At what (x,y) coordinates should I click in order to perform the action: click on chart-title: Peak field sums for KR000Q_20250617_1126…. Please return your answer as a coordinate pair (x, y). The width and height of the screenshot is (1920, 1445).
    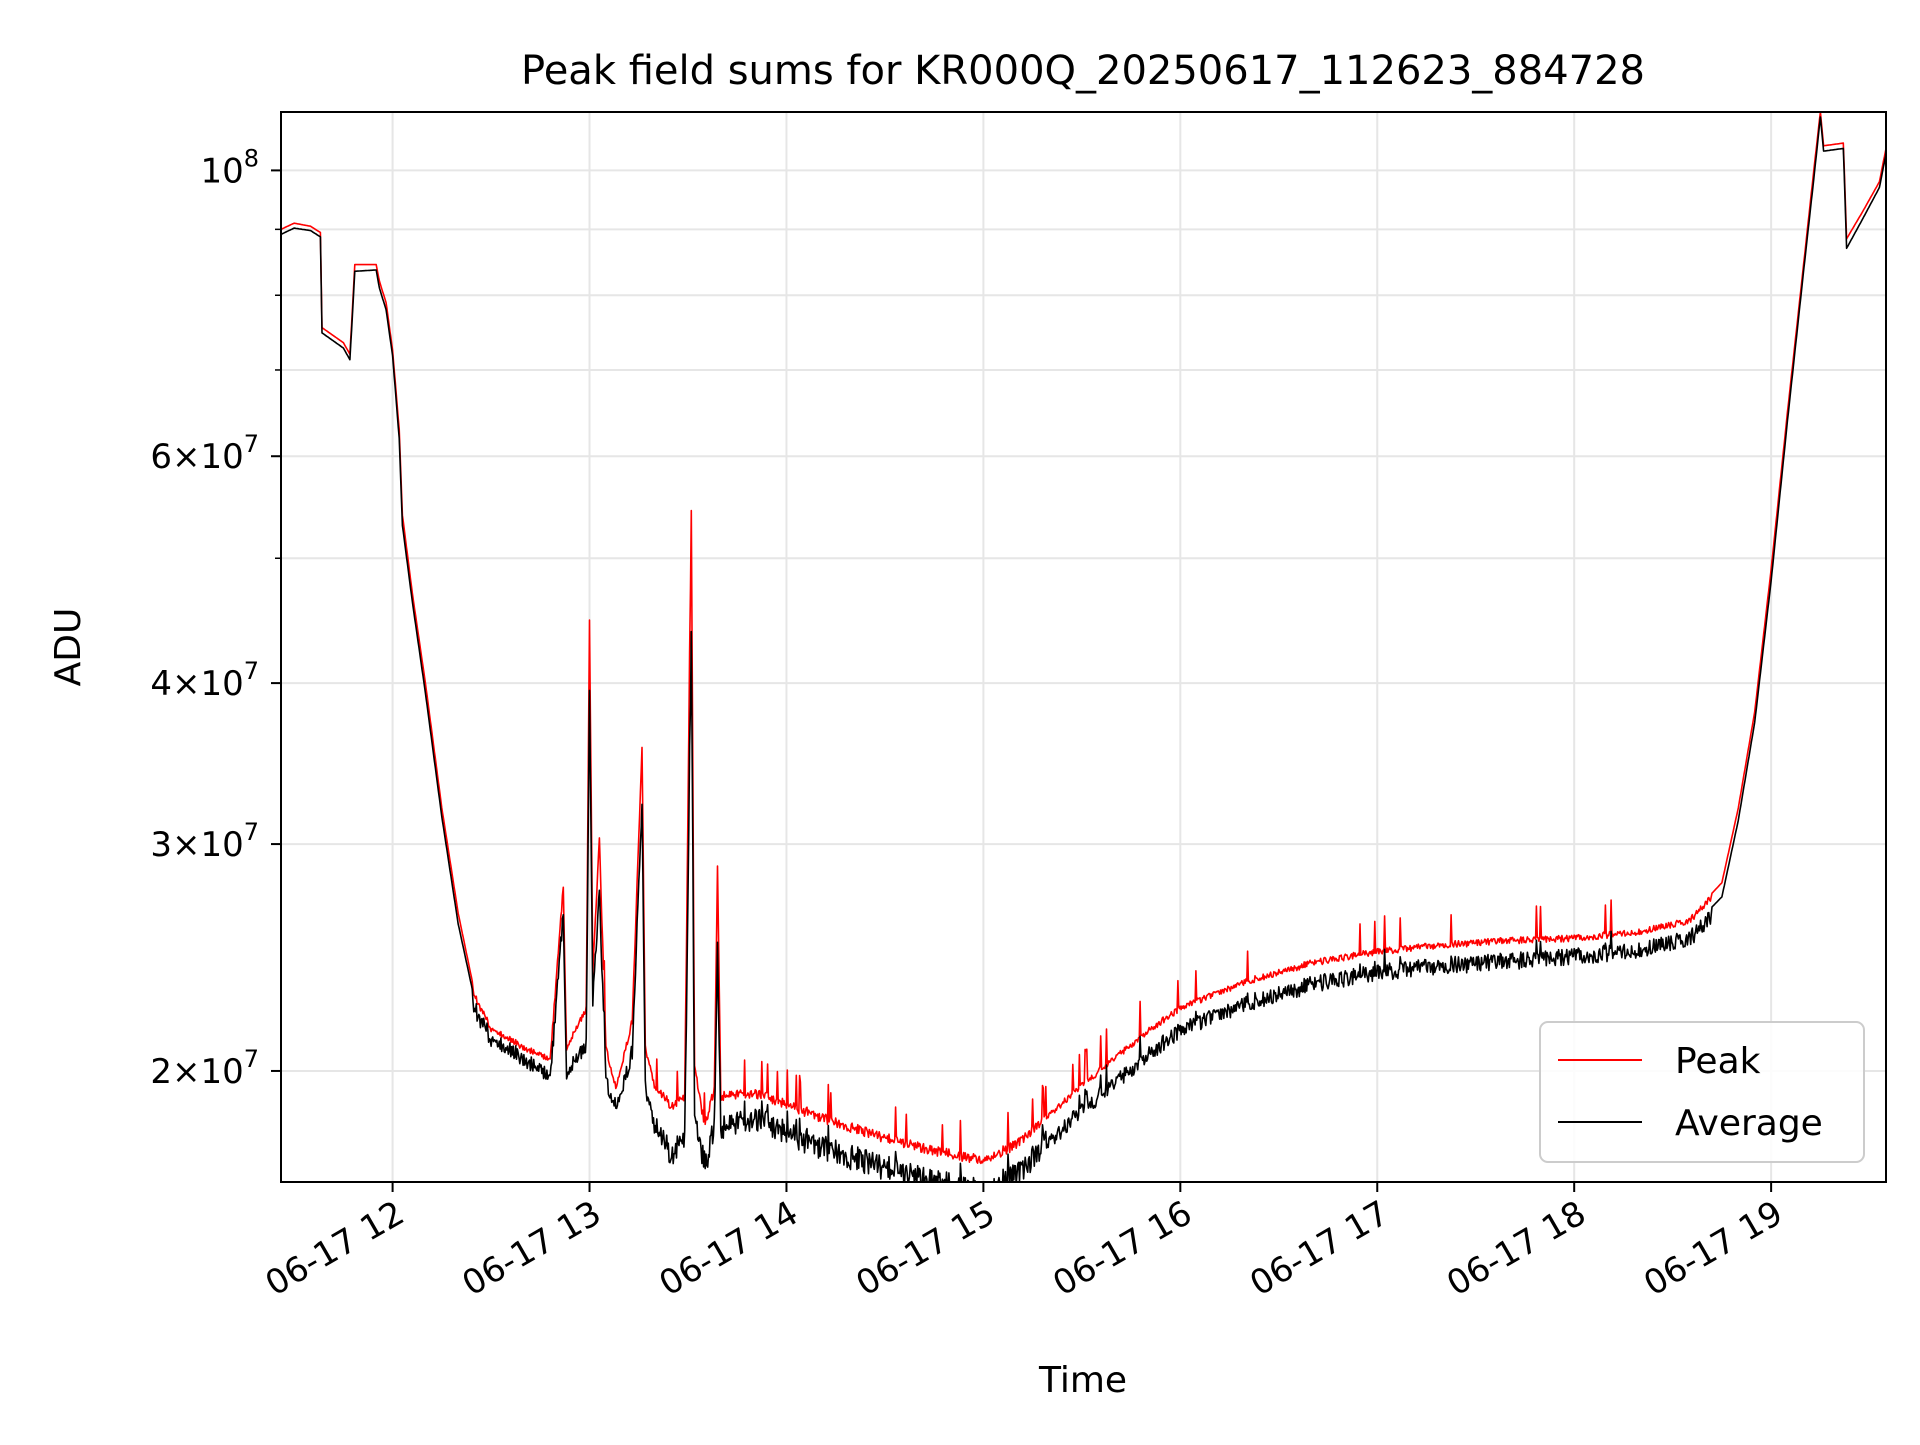
    Looking at the image, I should click on (1083, 71).